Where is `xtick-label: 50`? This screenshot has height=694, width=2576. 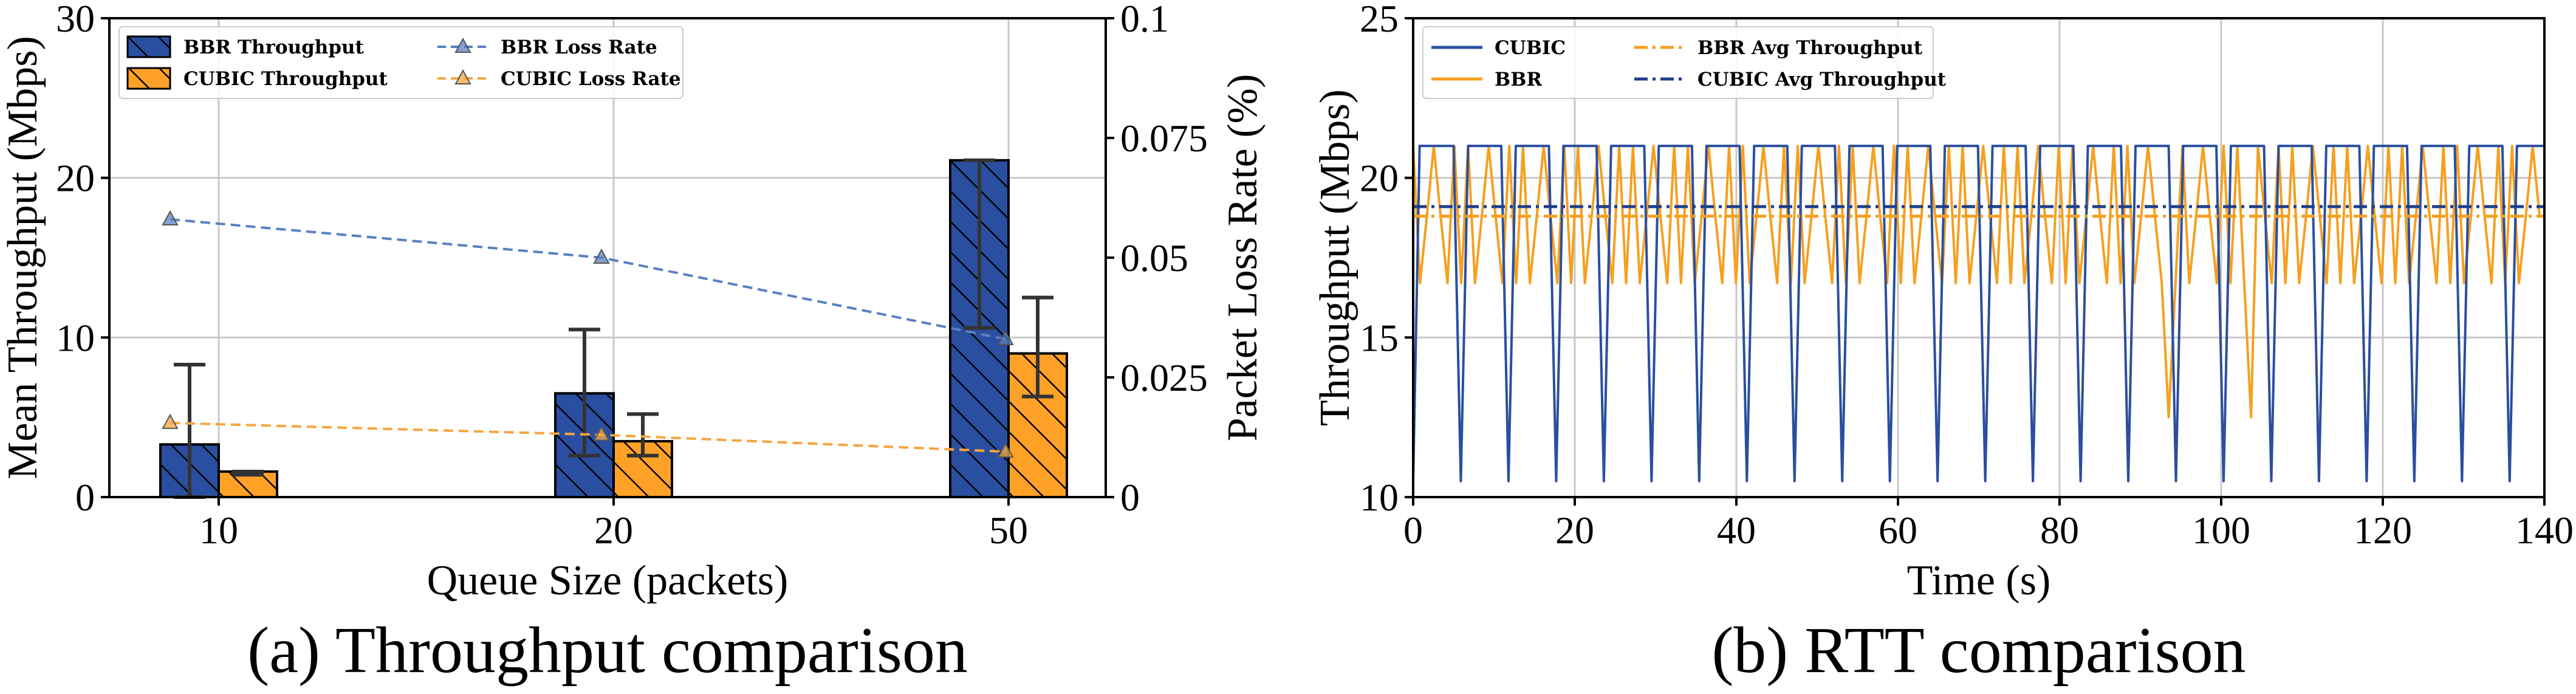 xtick-label: 50 is located at coordinates (1009, 530).